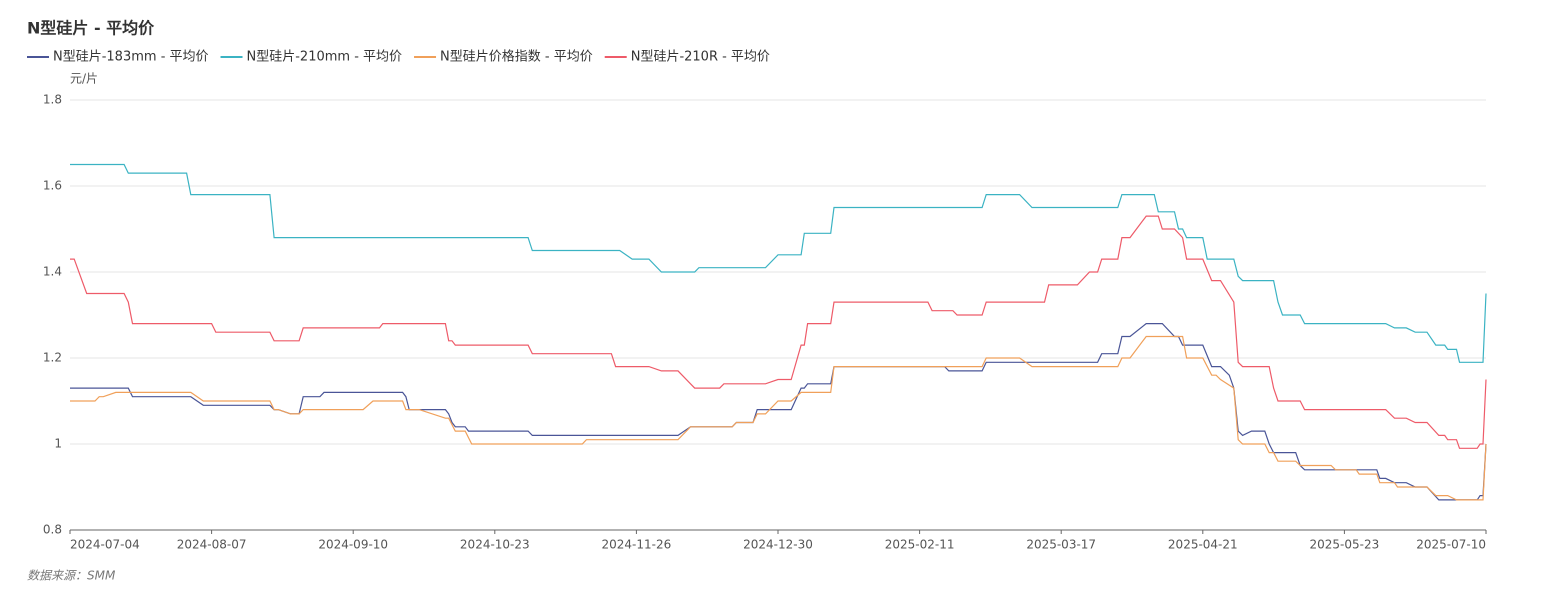 The height and width of the screenshot is (600, 1541). What do you see at coordinates (1061, 545) in the screenshot?
I see `x-tick-label: 2025-03-17` at bounding box center [1061, 545].